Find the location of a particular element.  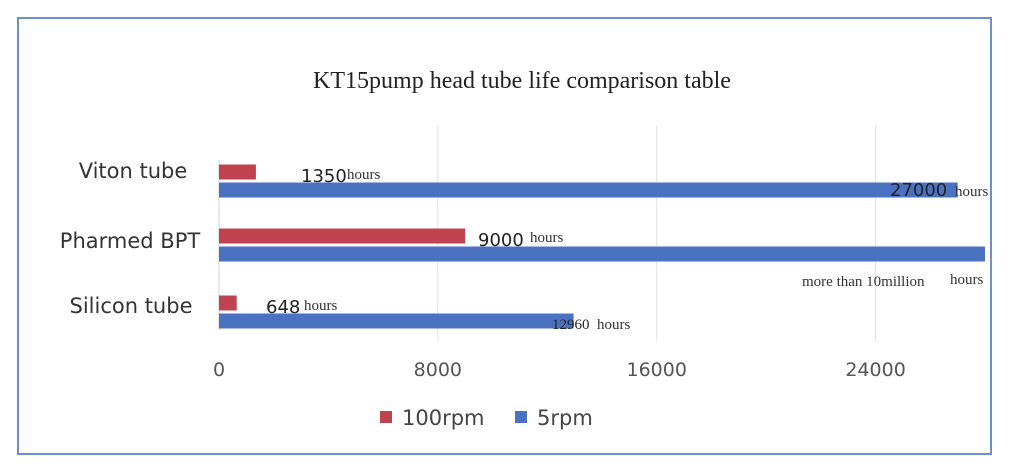

x-axis-ticks: 0 8000 16000 24000 is located at coordinates (559, 370).